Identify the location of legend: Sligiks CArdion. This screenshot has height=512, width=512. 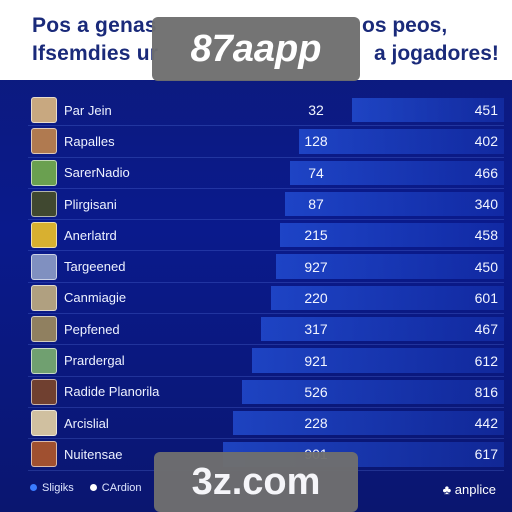
(86, 488).